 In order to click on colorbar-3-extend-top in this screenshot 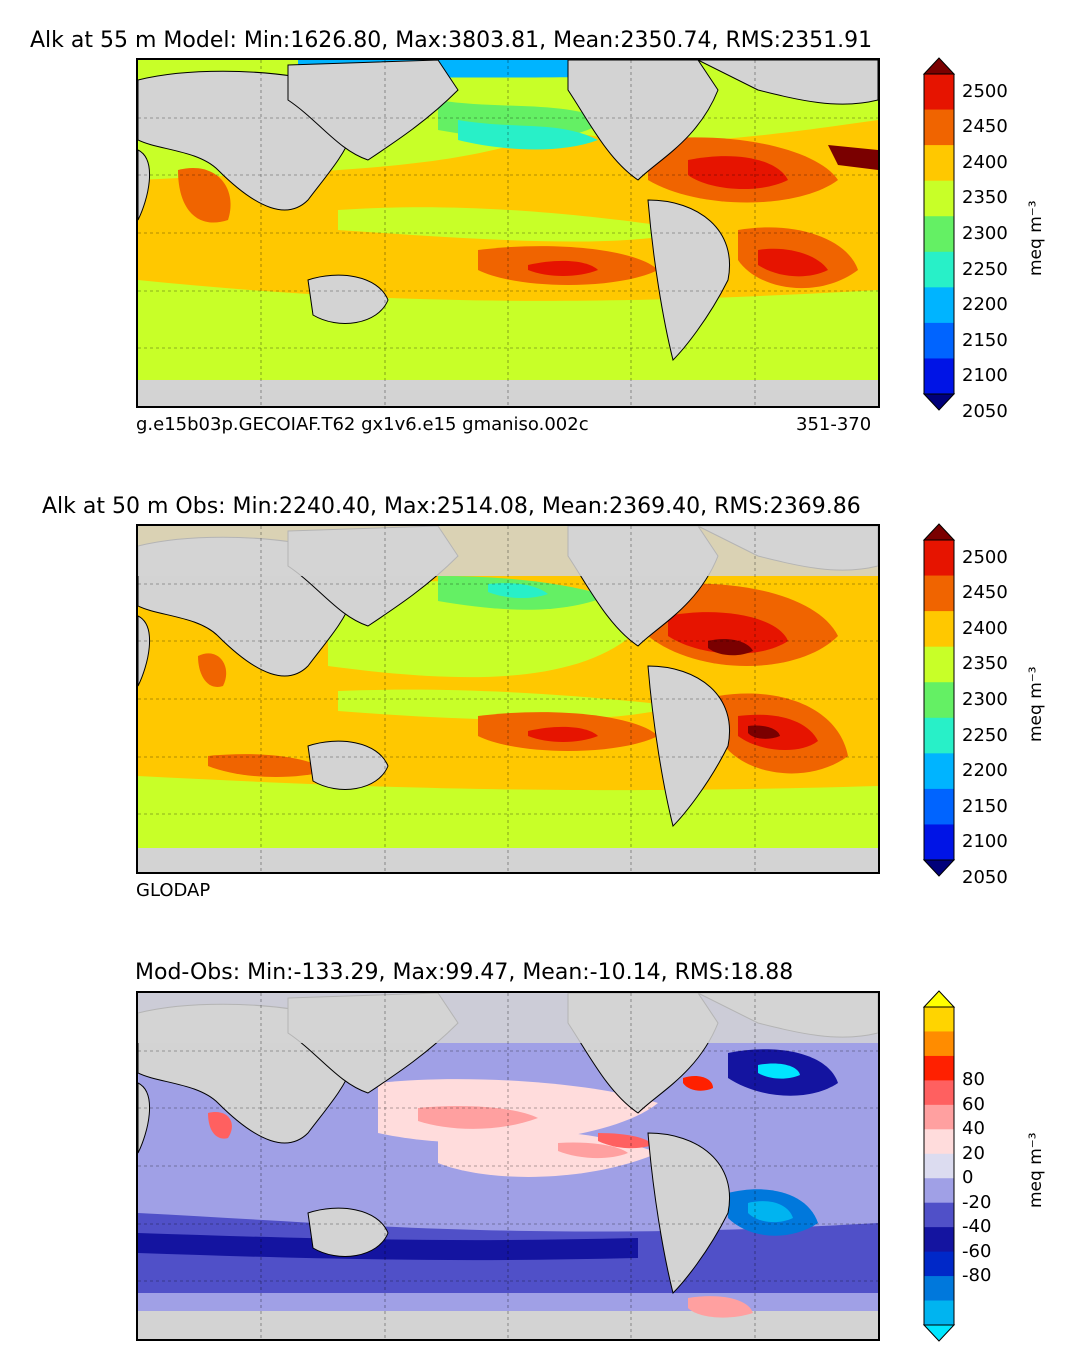, I will do `click(939, 999)`.